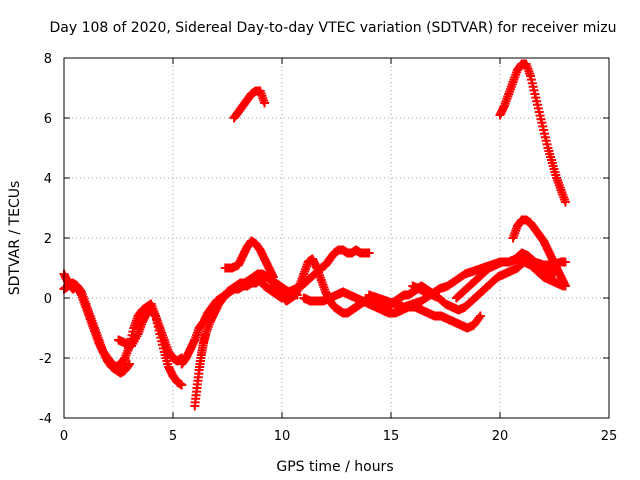  I want to click on y-tick-label: 4, so click(48, 179).